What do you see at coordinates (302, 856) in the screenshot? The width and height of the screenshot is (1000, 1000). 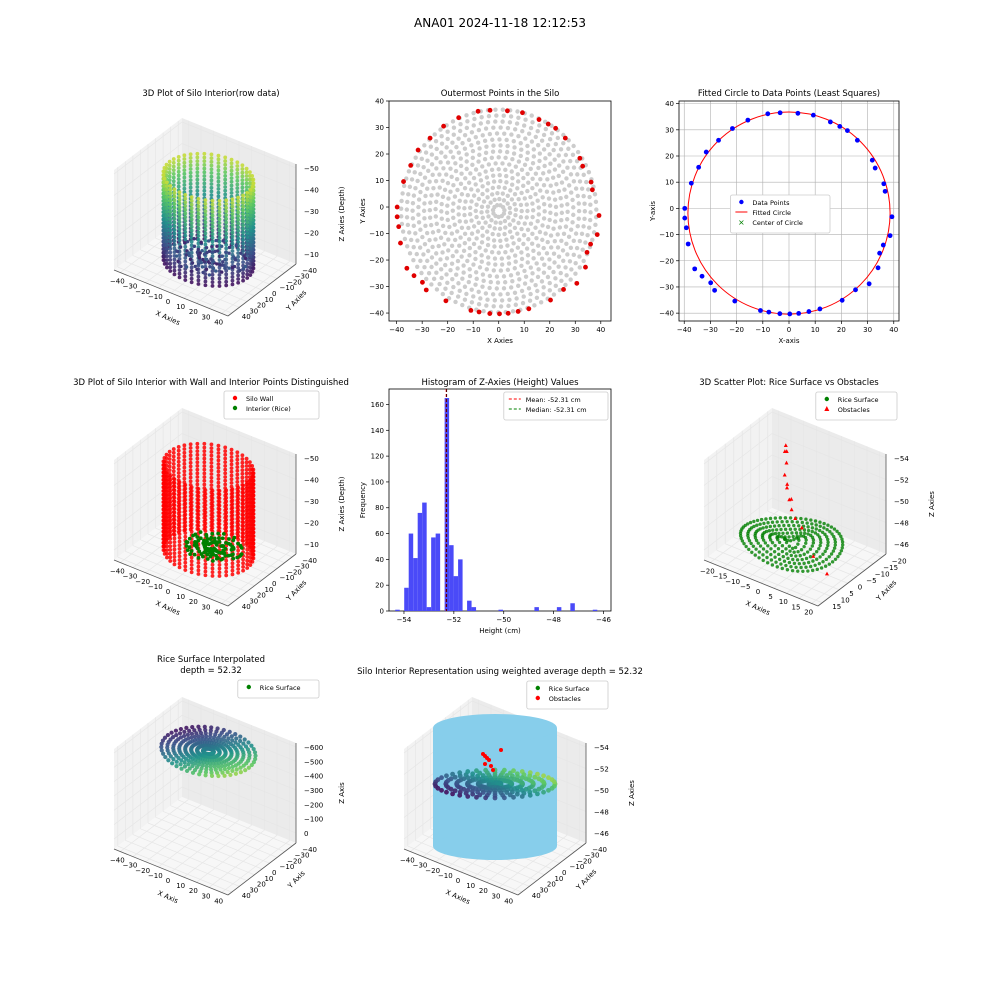 I see `y-tick-label: −30` at bounding box center [302, 856].